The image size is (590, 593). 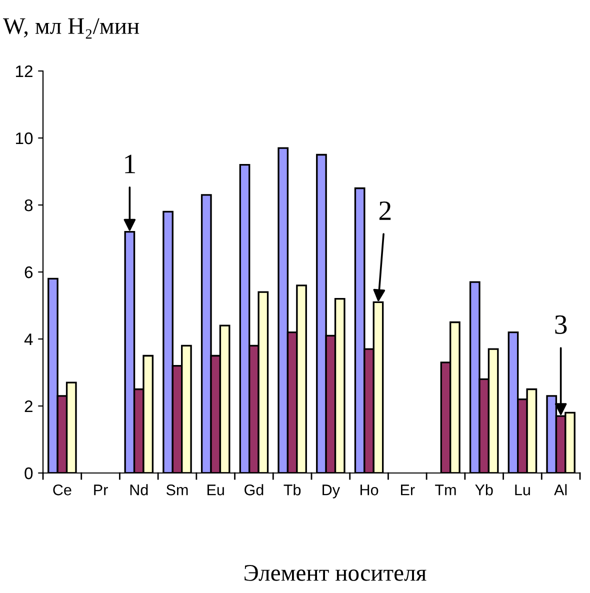 What do you see at coordinates (101, 490) in the screenshot?
I see `x-tick-label: Pr` at bounding box center [101, 490].